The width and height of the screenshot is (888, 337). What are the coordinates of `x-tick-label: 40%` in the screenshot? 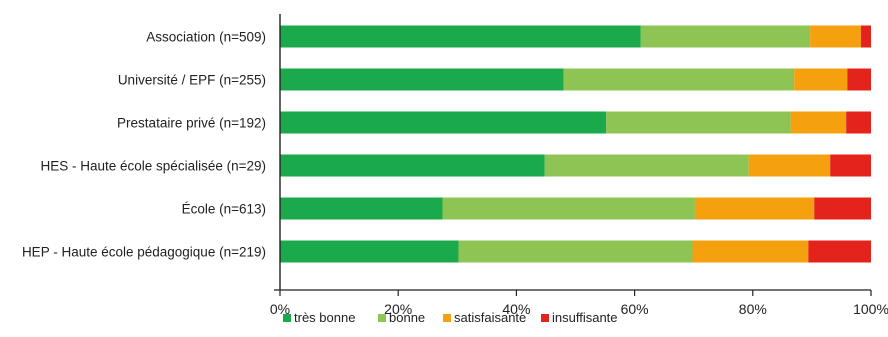 It's located at (516, 309).